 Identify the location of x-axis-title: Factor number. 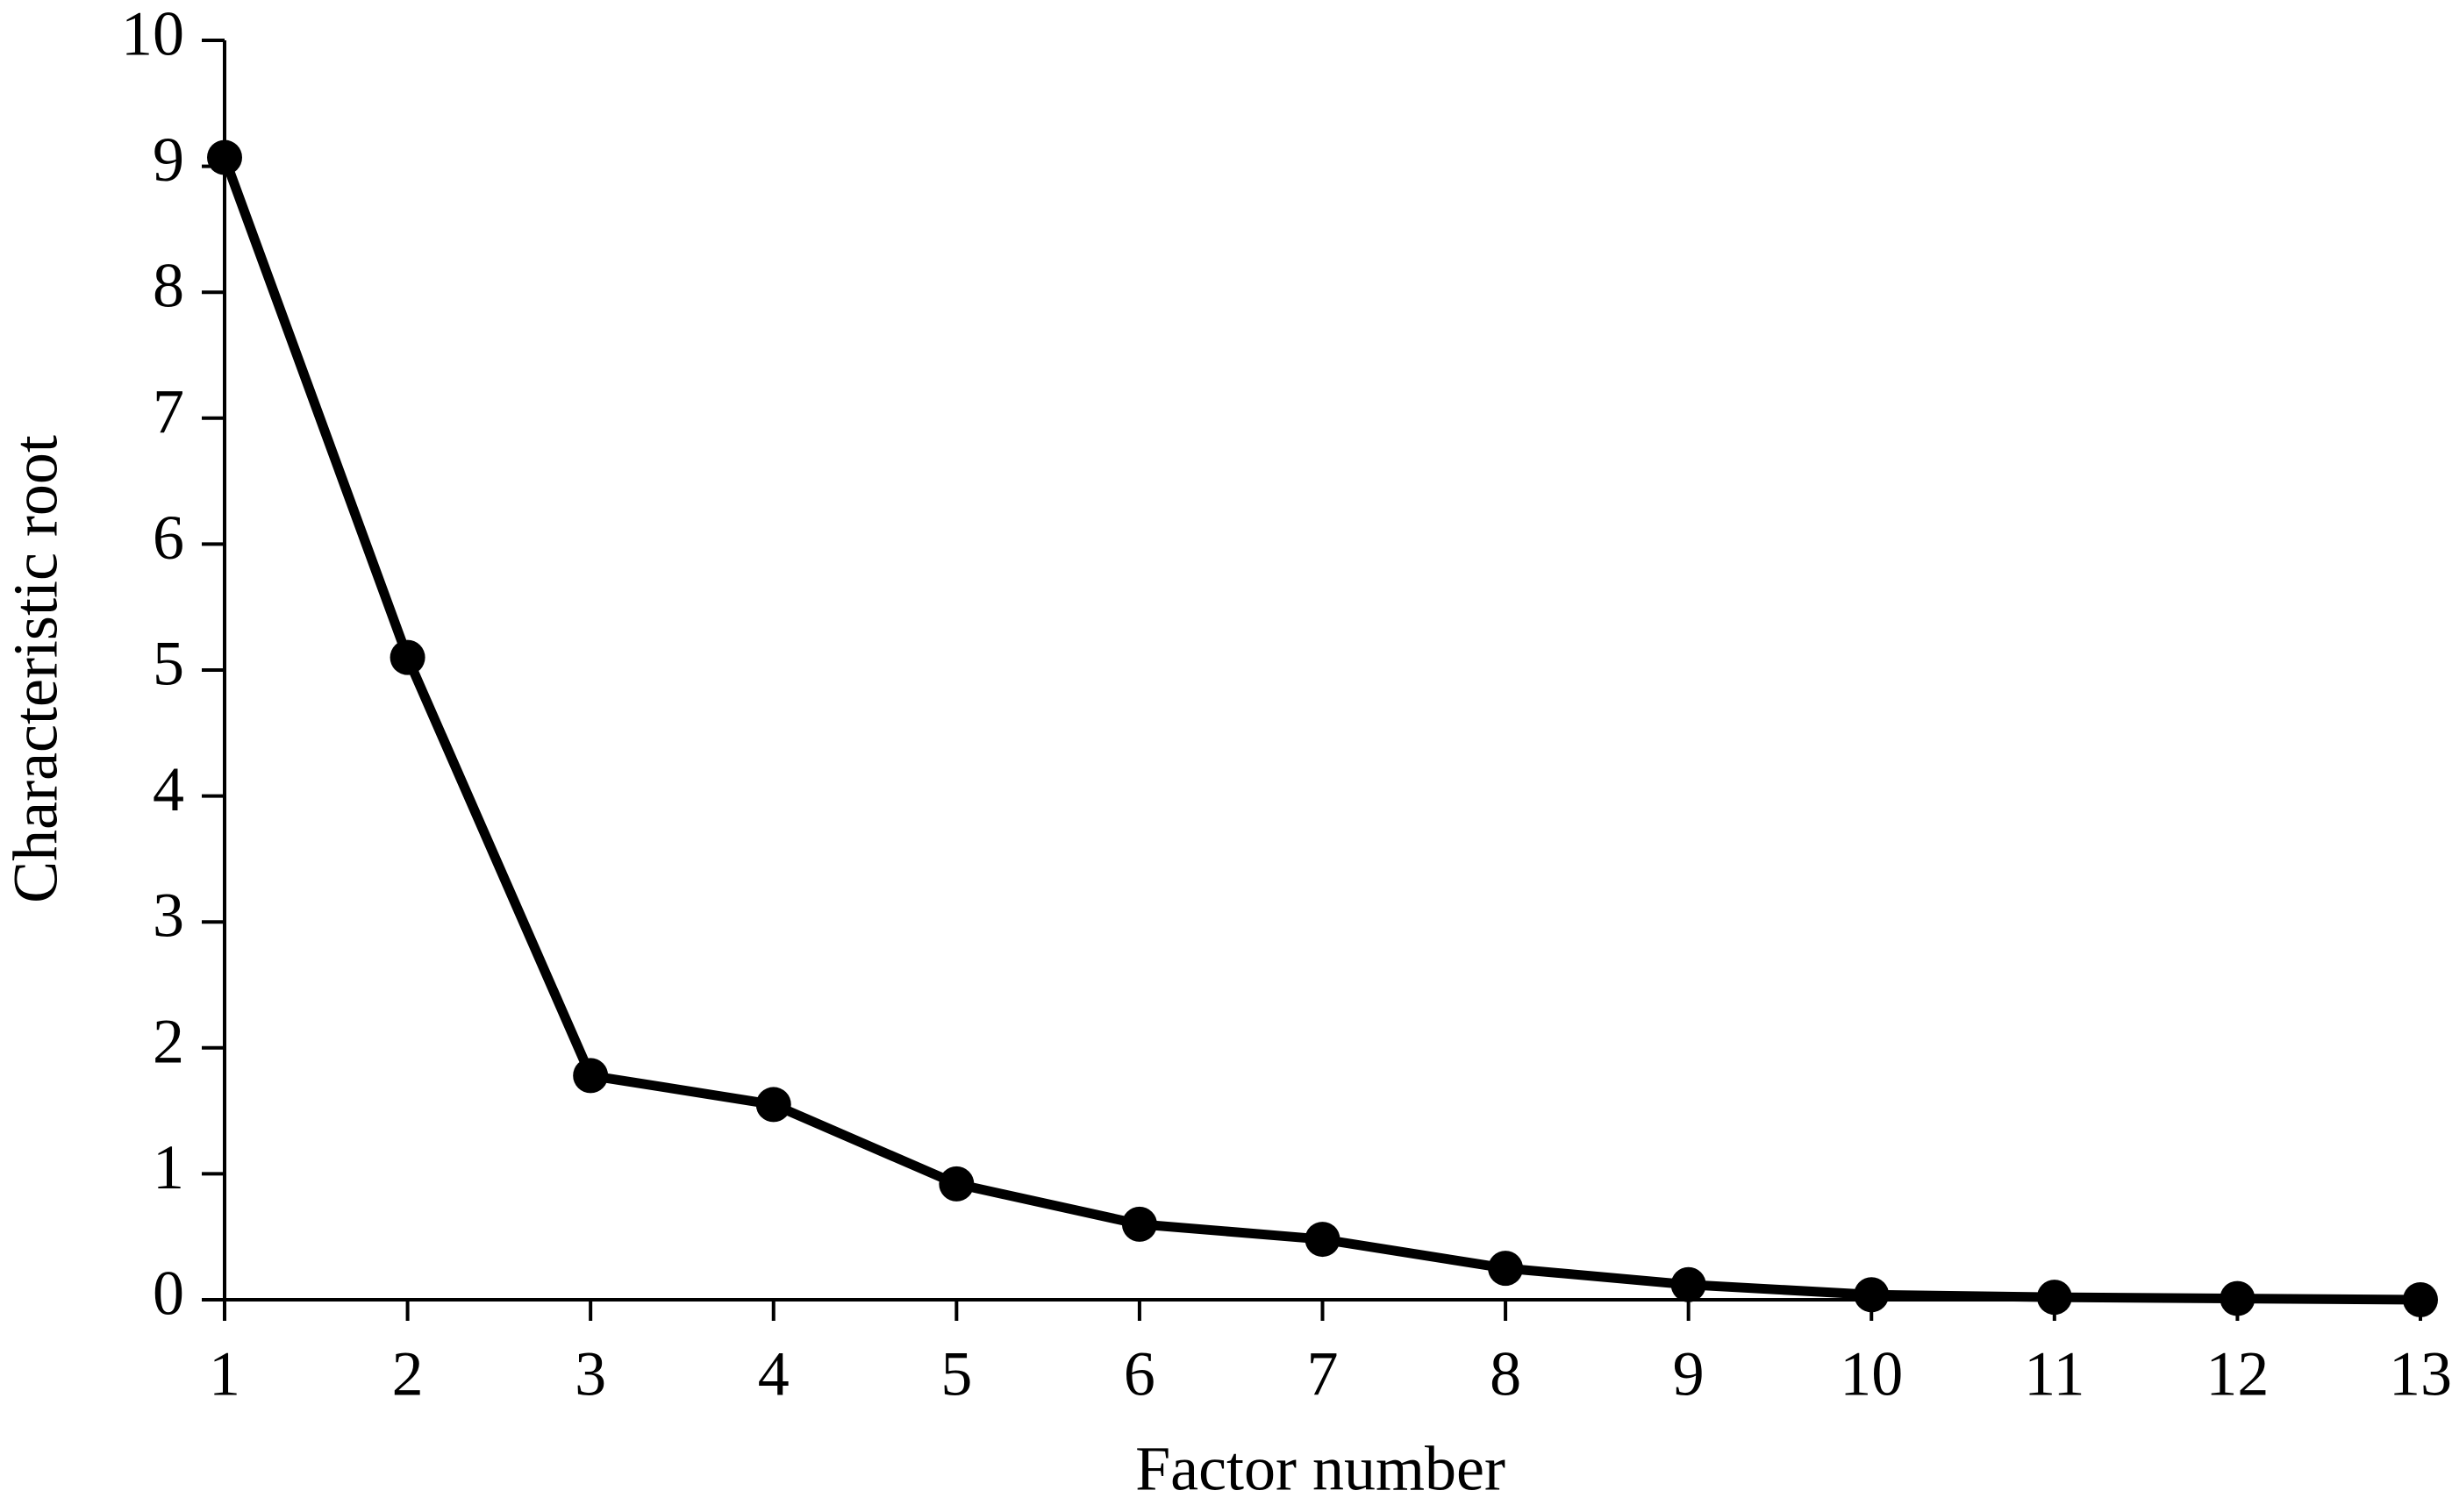
(1320, 1469).